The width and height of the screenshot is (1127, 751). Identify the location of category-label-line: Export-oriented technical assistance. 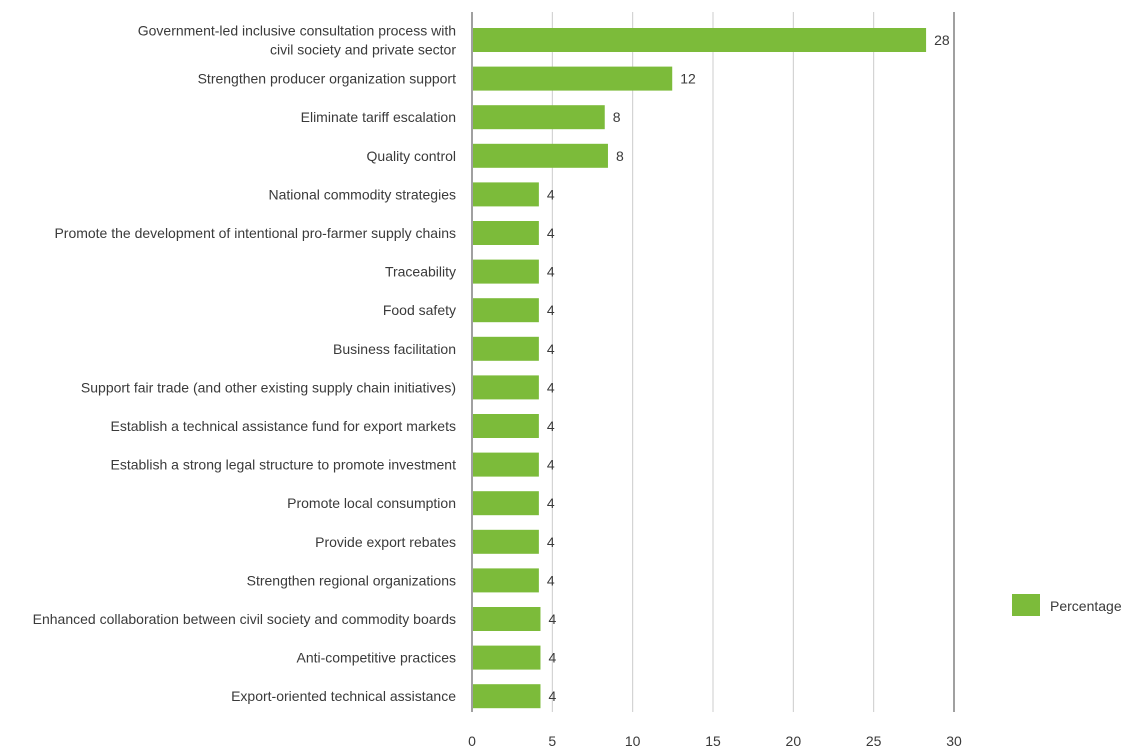
(343, 696).